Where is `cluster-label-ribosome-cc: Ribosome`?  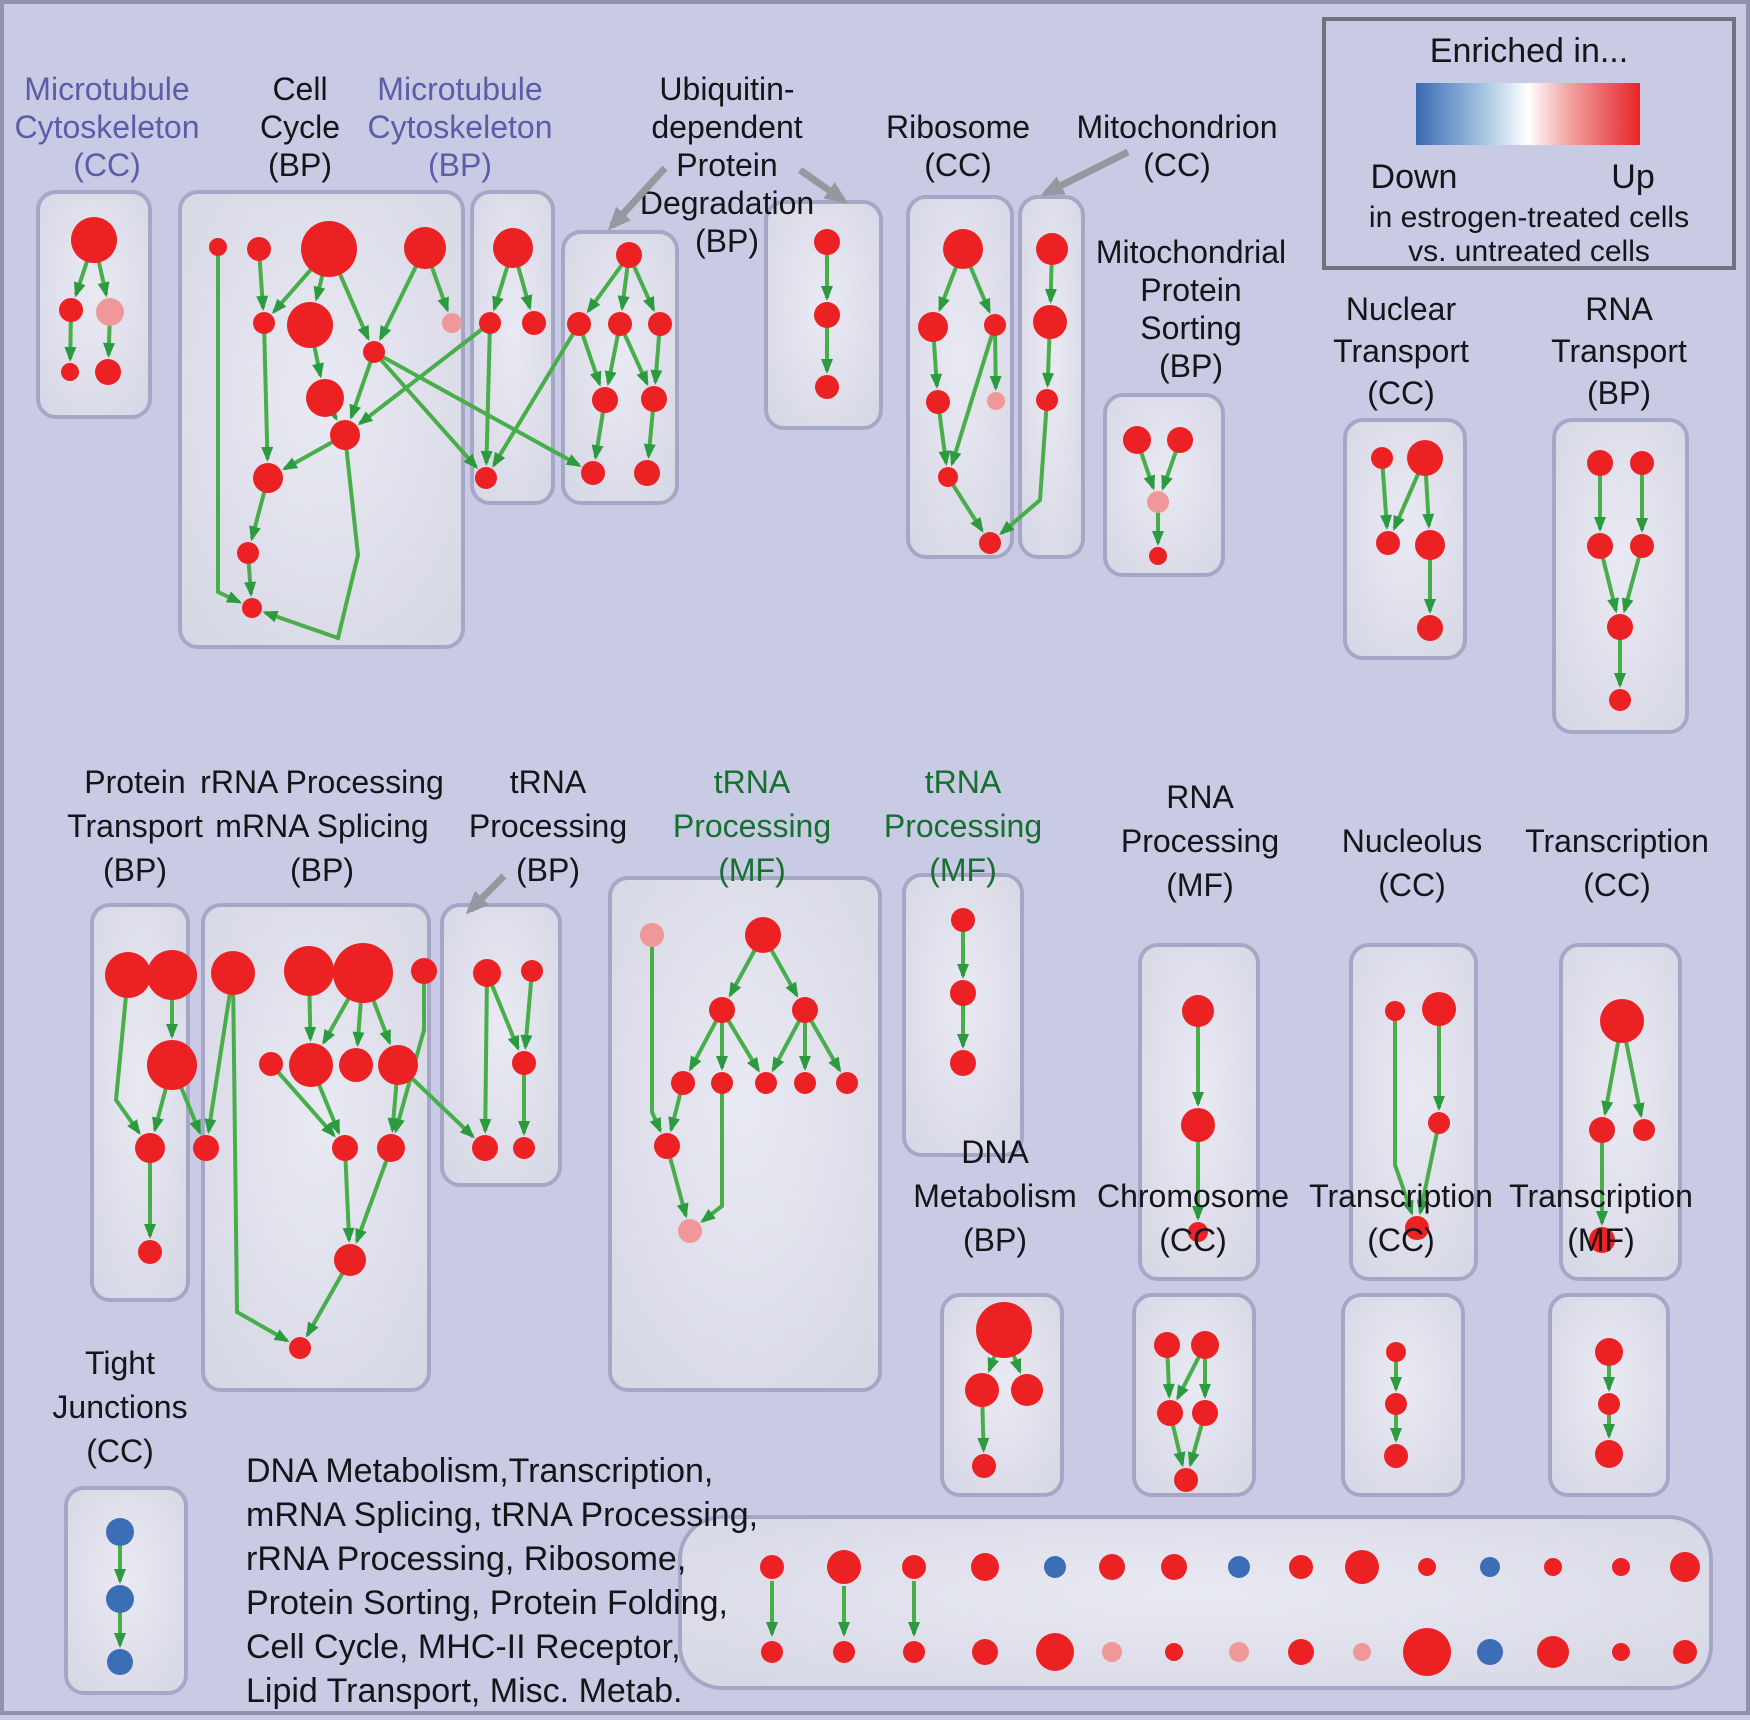 cluster-label-ribosome-cc: Ribosome is located at coordinates (958, 127).